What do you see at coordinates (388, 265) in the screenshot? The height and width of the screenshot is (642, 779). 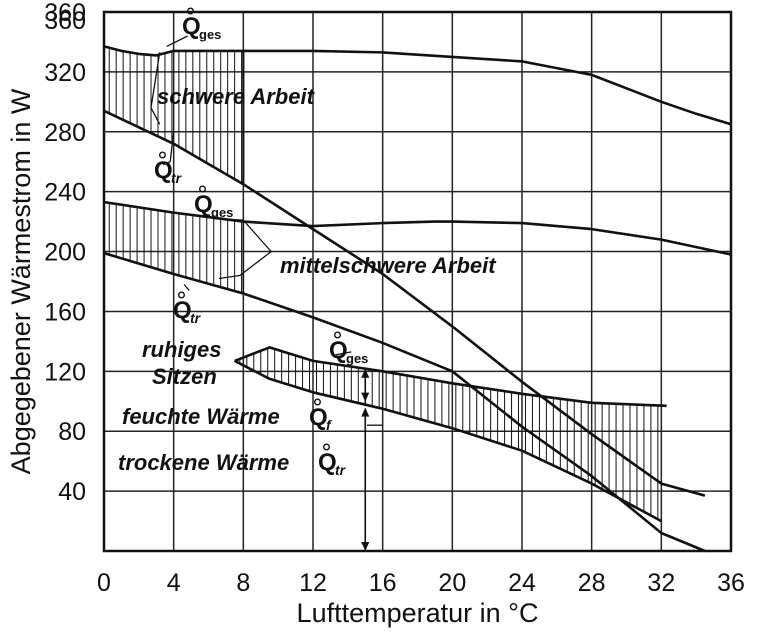 I see `label-mittelschwere-arbeit: mittelschwere Arbeit` at bounding box center [388, 265].